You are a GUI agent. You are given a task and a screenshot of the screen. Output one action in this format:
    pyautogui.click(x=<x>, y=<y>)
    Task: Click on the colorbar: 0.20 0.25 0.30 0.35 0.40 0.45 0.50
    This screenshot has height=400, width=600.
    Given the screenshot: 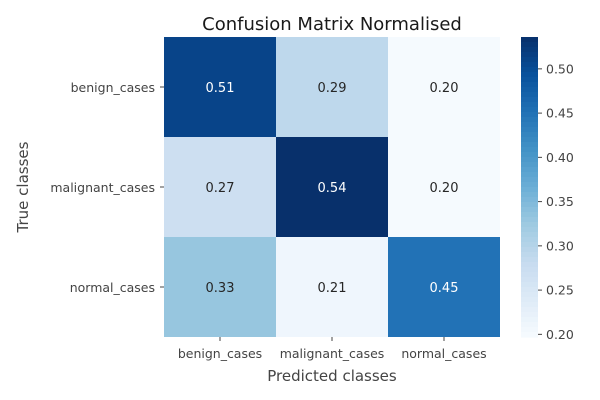 What is the action you would take?
    pyautogui.click(x=547, y=189)
    